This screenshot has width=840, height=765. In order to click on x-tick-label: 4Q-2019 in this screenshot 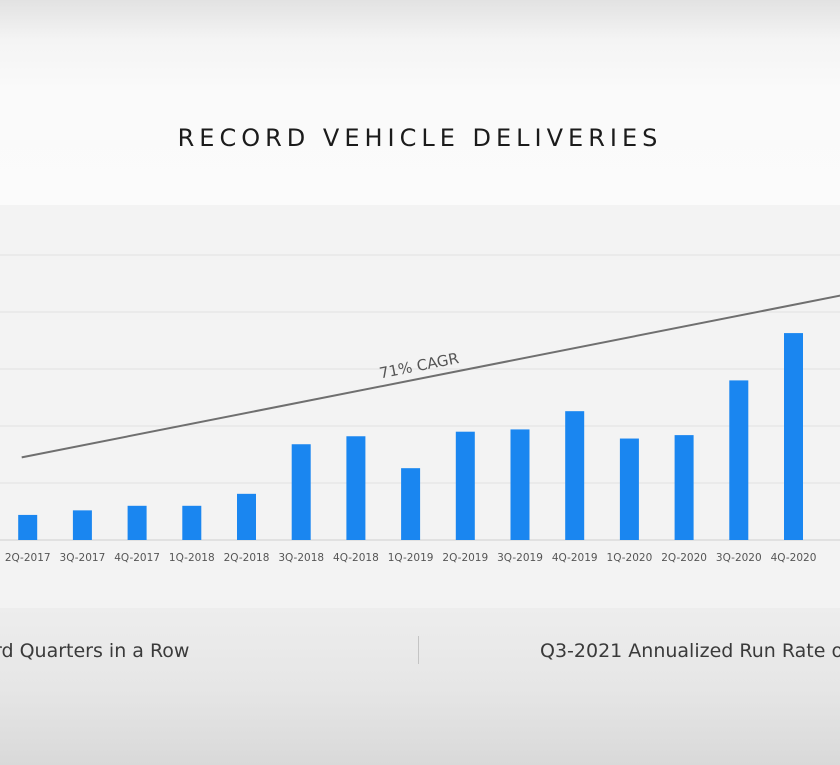, I will do `click(575, 558)`.